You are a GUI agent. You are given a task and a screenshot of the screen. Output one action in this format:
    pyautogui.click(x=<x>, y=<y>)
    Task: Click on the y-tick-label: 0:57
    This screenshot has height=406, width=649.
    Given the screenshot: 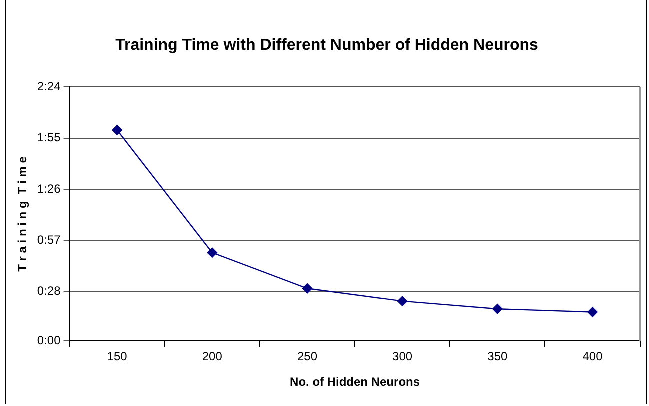 What is the action you would take?
    pyautogui.click(x=49, y=239)
    